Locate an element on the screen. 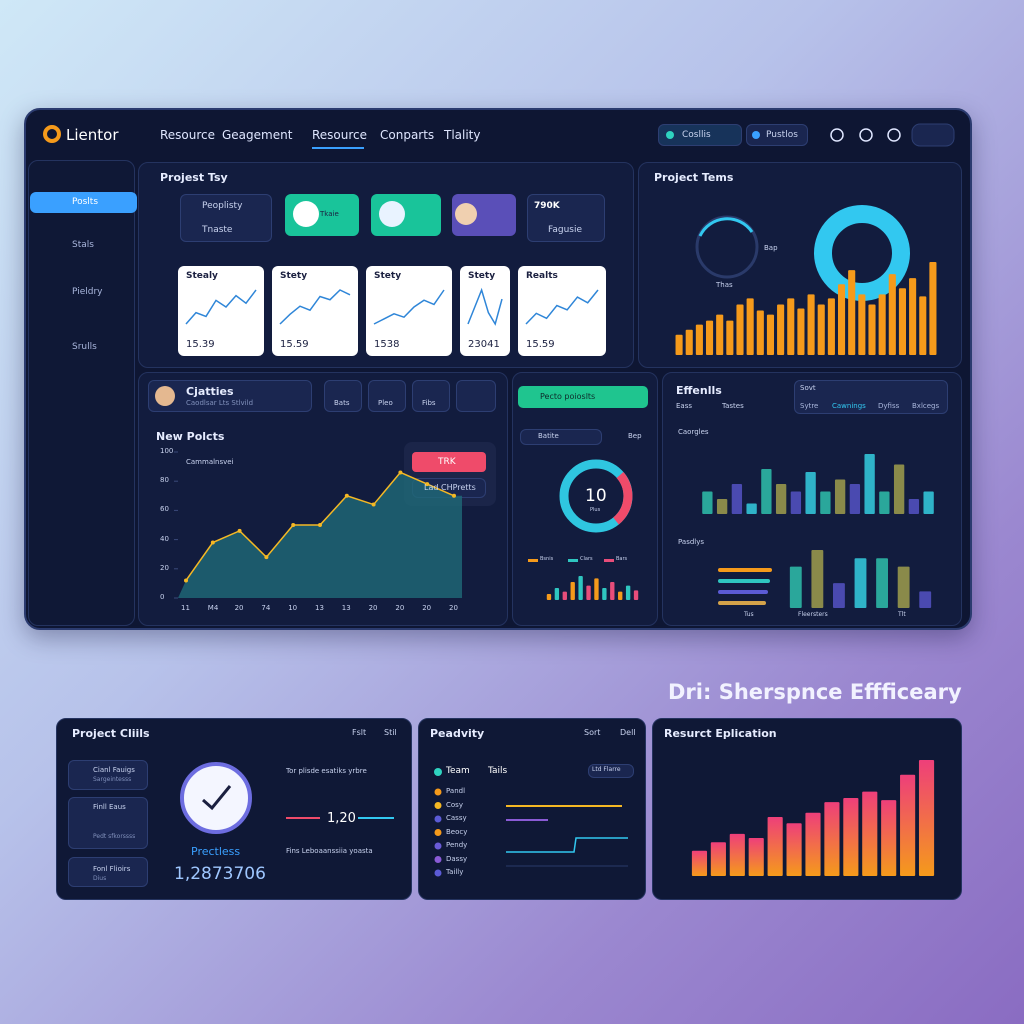 The width and height of the screenshot is (1024, 1024). button-label: Pleo is located at coordinates (385, 403).